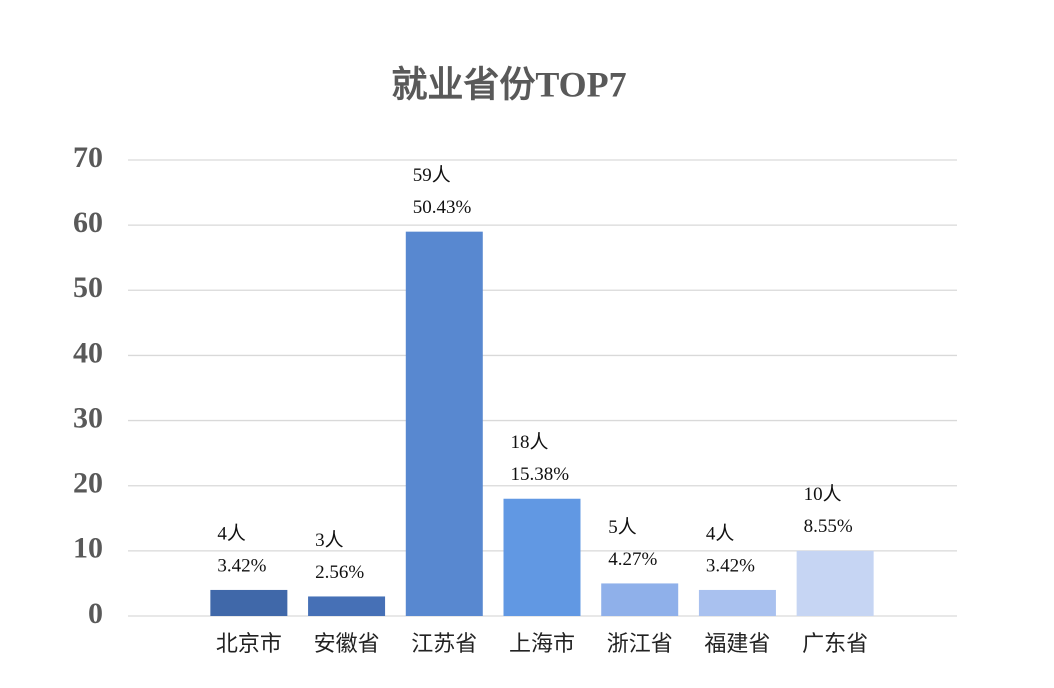  Describe the element at coordinates (640, 643) in the screenshot. I see `x-tick-label: 浙江省` at that location.